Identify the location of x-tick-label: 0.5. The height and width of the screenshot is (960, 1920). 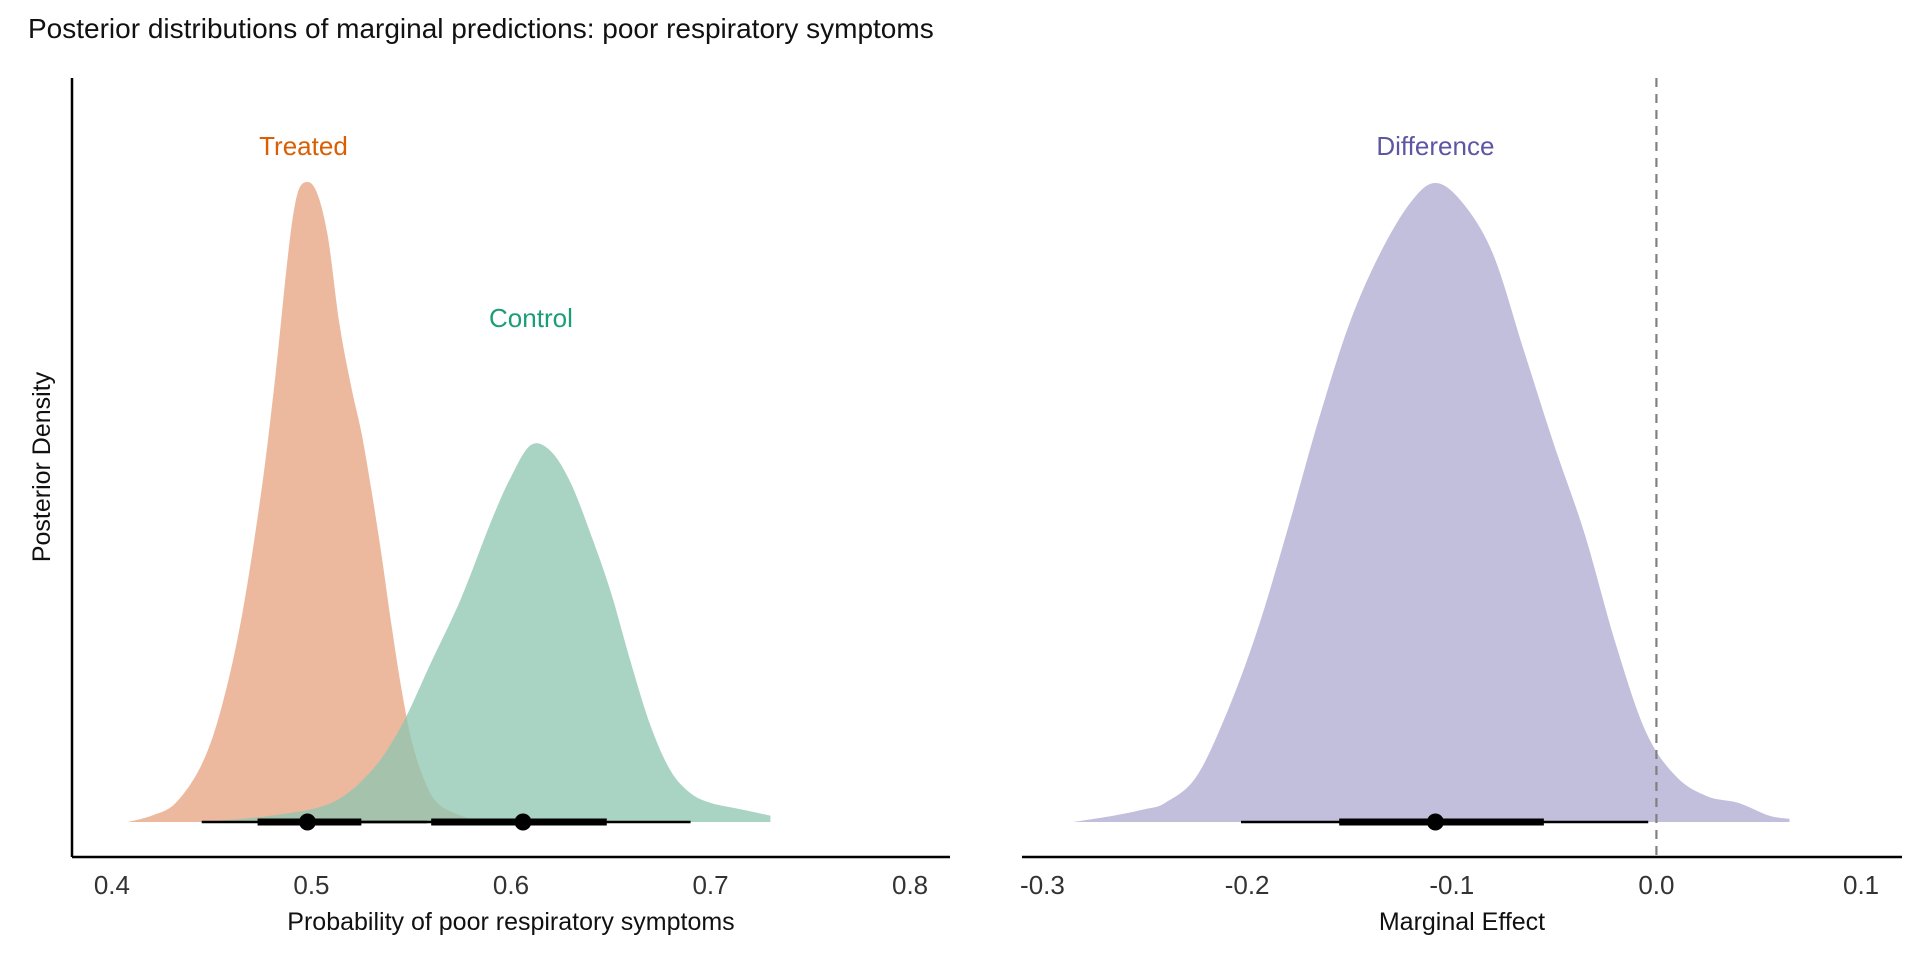
(311, 885).